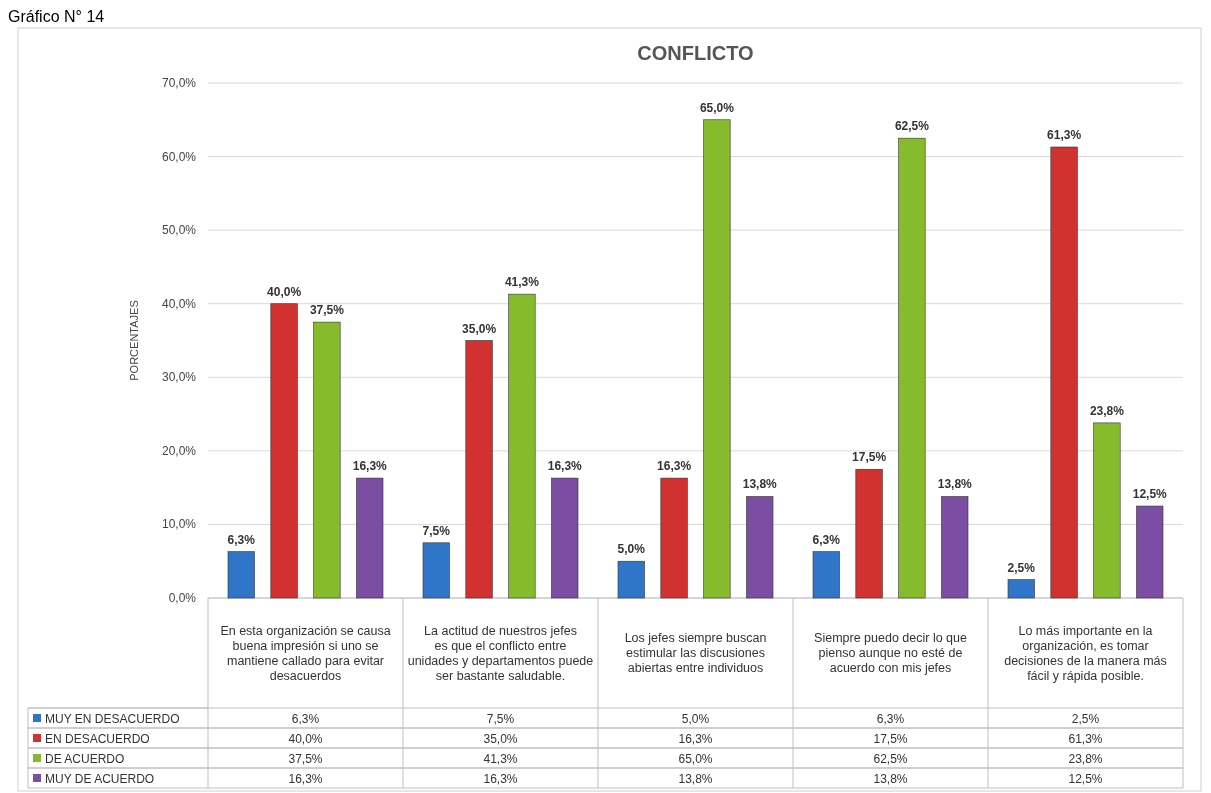 The width and height of the screenshot is (1211, 793). I want to click on y-tick-label: 70,0%, so click(179, 83).